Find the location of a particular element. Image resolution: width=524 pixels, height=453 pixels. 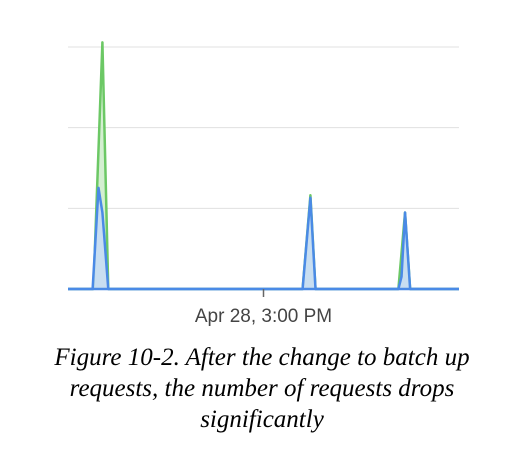

x-axis: Apr 28, 3:00 PM is located at coordinates (263, 307).